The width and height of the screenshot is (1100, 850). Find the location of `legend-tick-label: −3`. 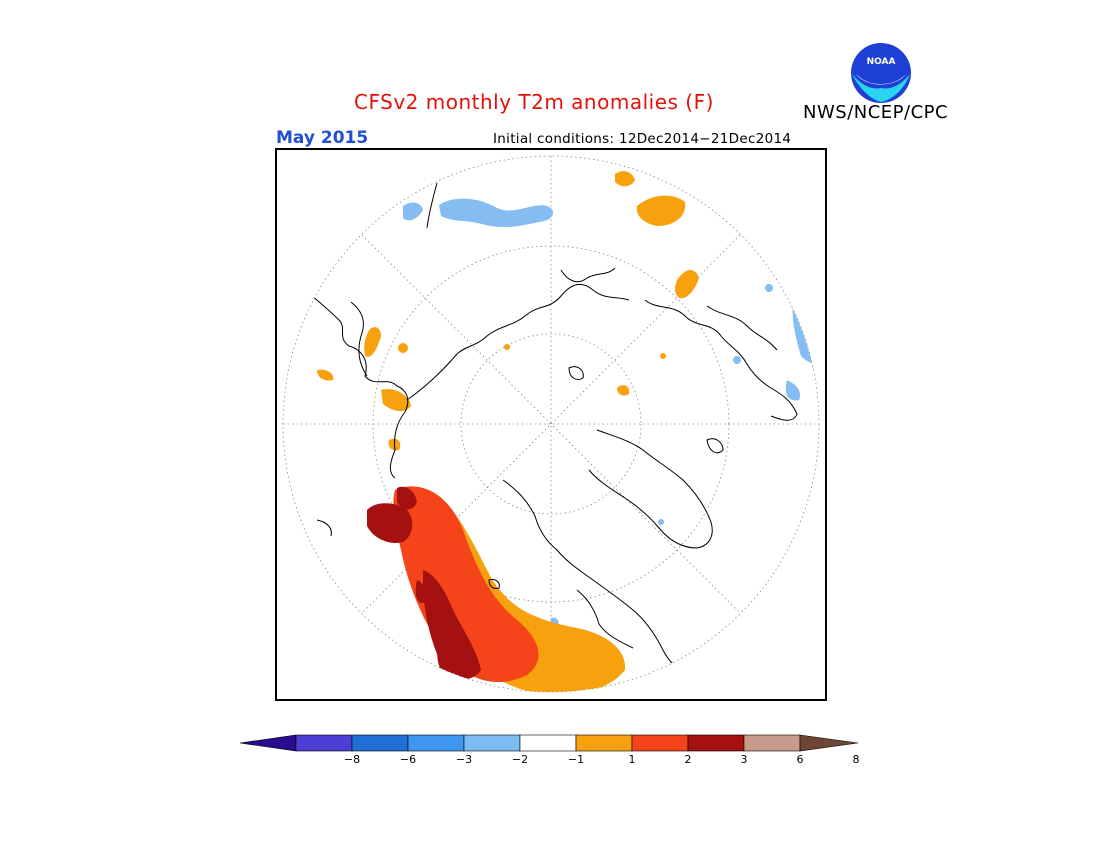

legend-tick-label: −3 is located at coordinates (464, 759).